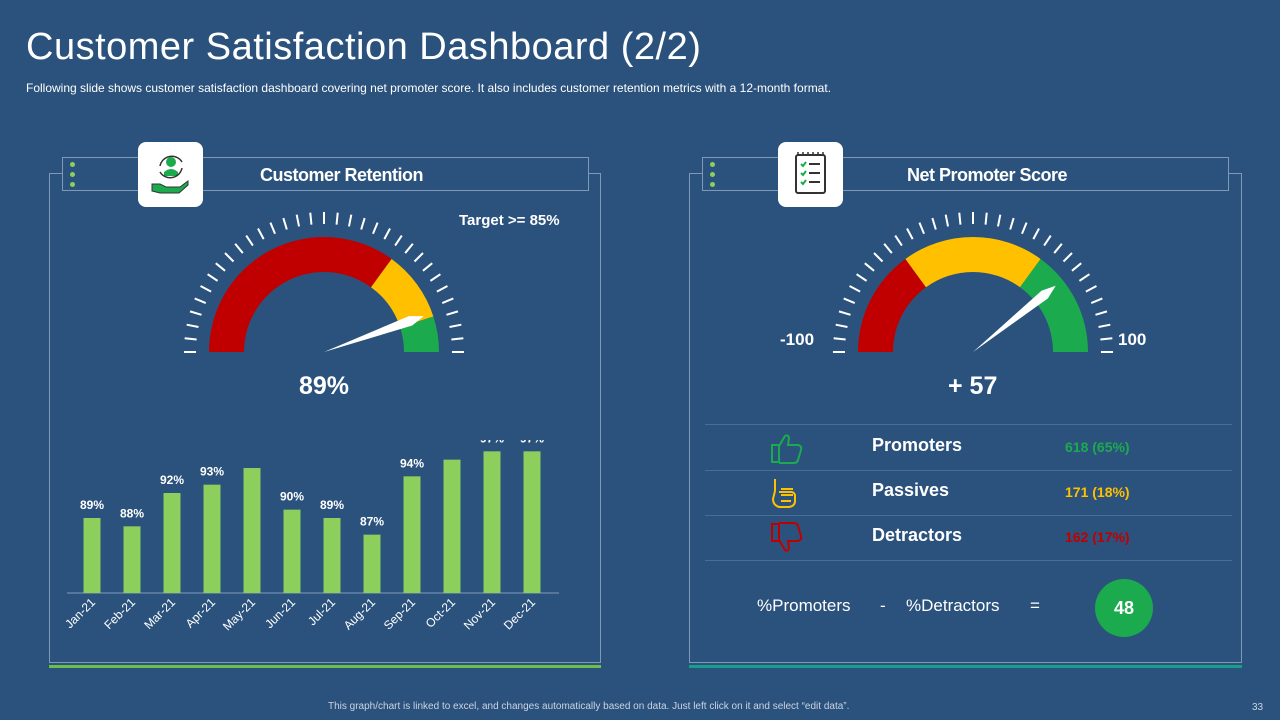 The width and height of the screenshot is (1280, 720). I want to click on x-tick-label: Feb-21, so click(119, 613).